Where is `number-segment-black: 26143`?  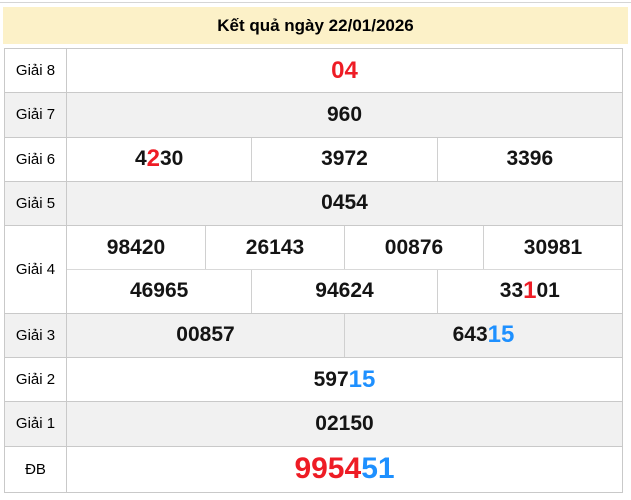 number-segment-black: 26143 is located at coordinates (275, 247).